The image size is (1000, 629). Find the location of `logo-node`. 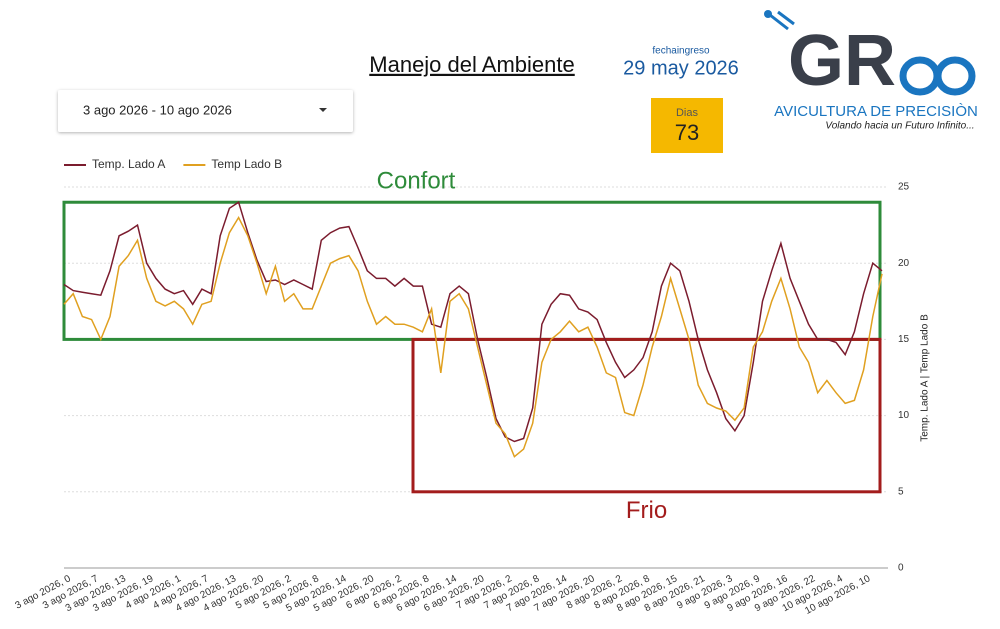

logo-node is located at coordinates (768, 14).